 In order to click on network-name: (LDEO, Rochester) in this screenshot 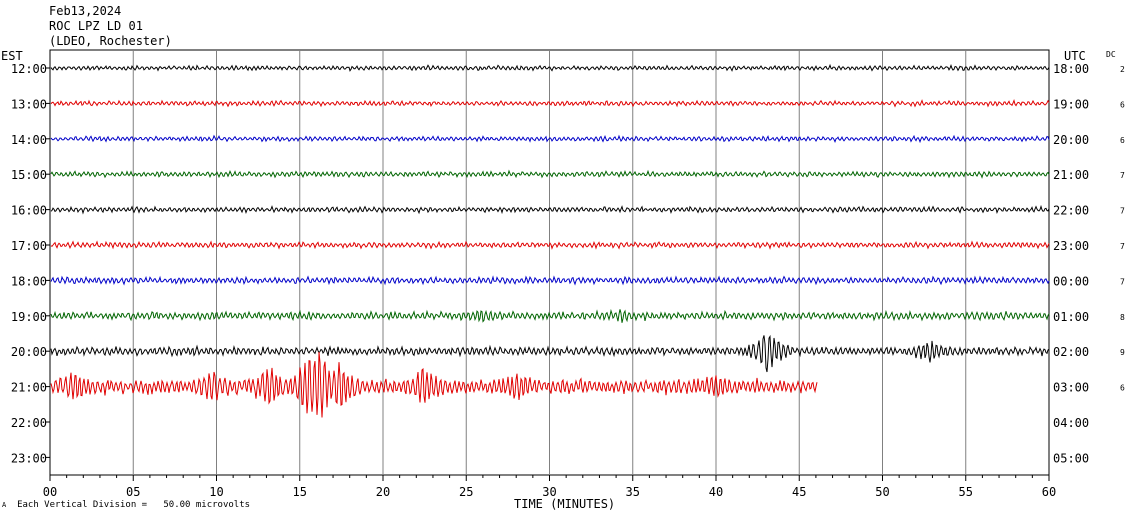, I will do `click(110, 41)`.